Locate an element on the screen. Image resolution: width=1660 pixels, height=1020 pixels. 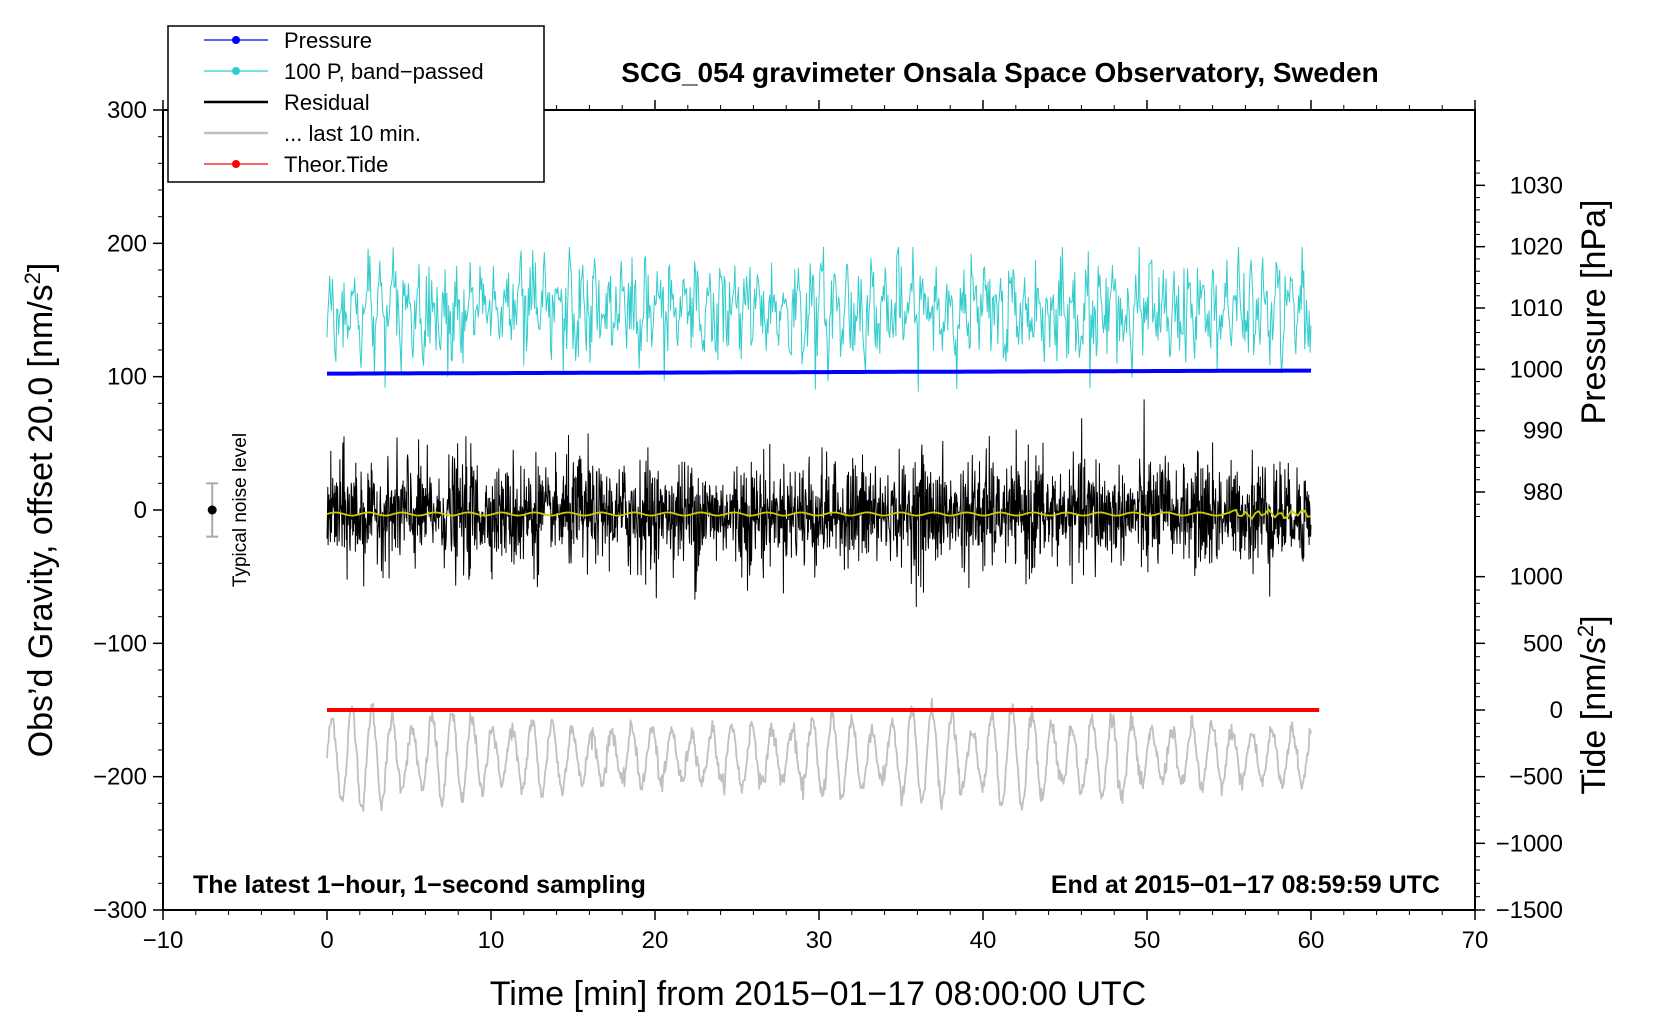
series-100p-band-passed is located at coordinates (819, 319).